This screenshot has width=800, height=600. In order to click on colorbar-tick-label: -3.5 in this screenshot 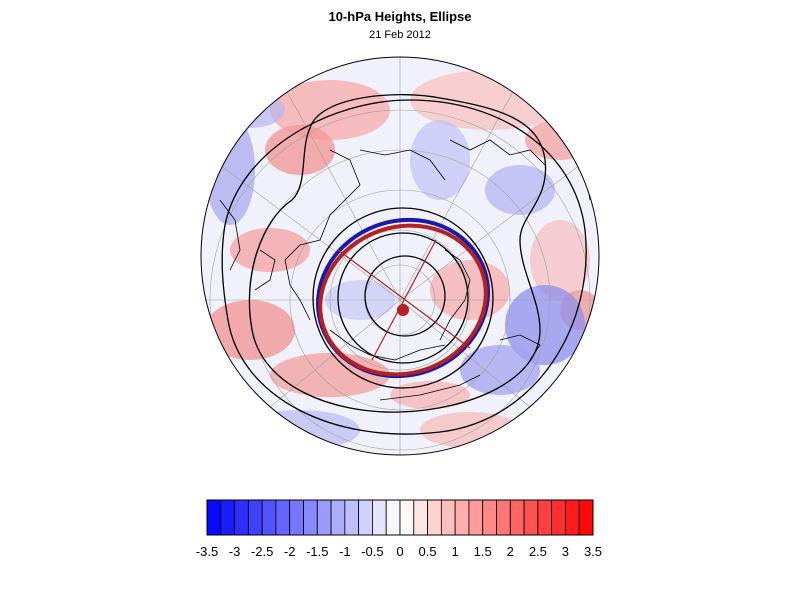, I will do `click(207, 551)`.